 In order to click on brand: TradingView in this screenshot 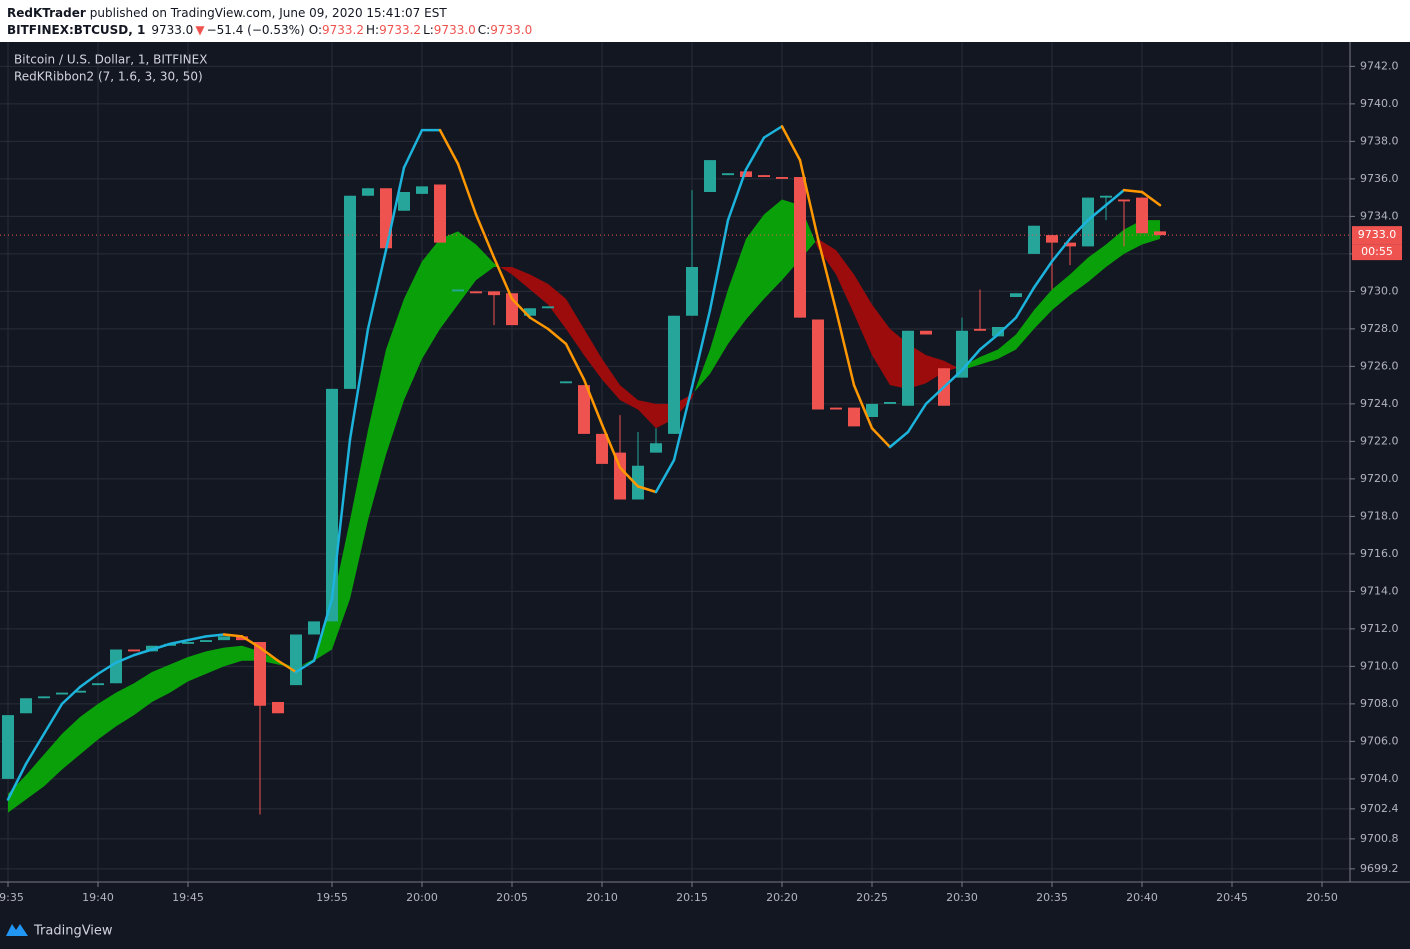, I will do `click(73, 931)`.